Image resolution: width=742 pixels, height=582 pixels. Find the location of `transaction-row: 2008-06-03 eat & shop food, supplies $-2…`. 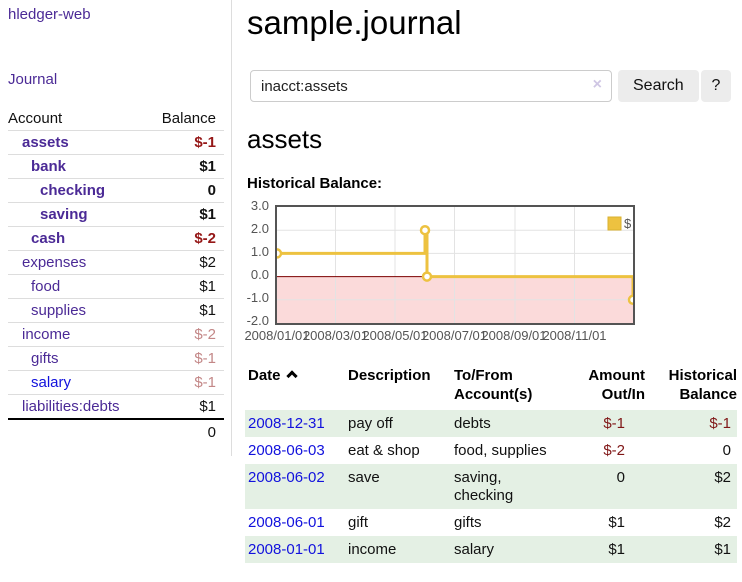

transaction-row: 2008-06-03 eat & shop food, supplies $-2… is located at coordinates (491, 450).